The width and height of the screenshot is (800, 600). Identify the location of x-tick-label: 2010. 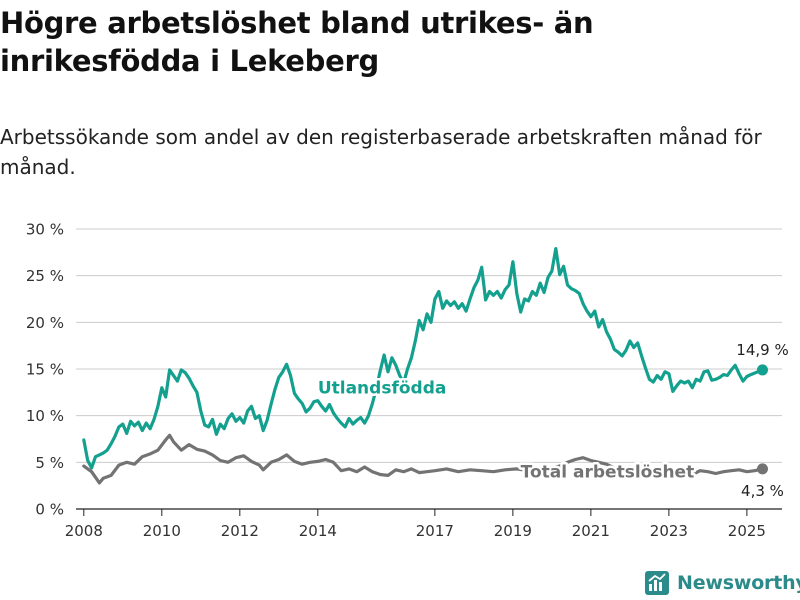
(162, 531).